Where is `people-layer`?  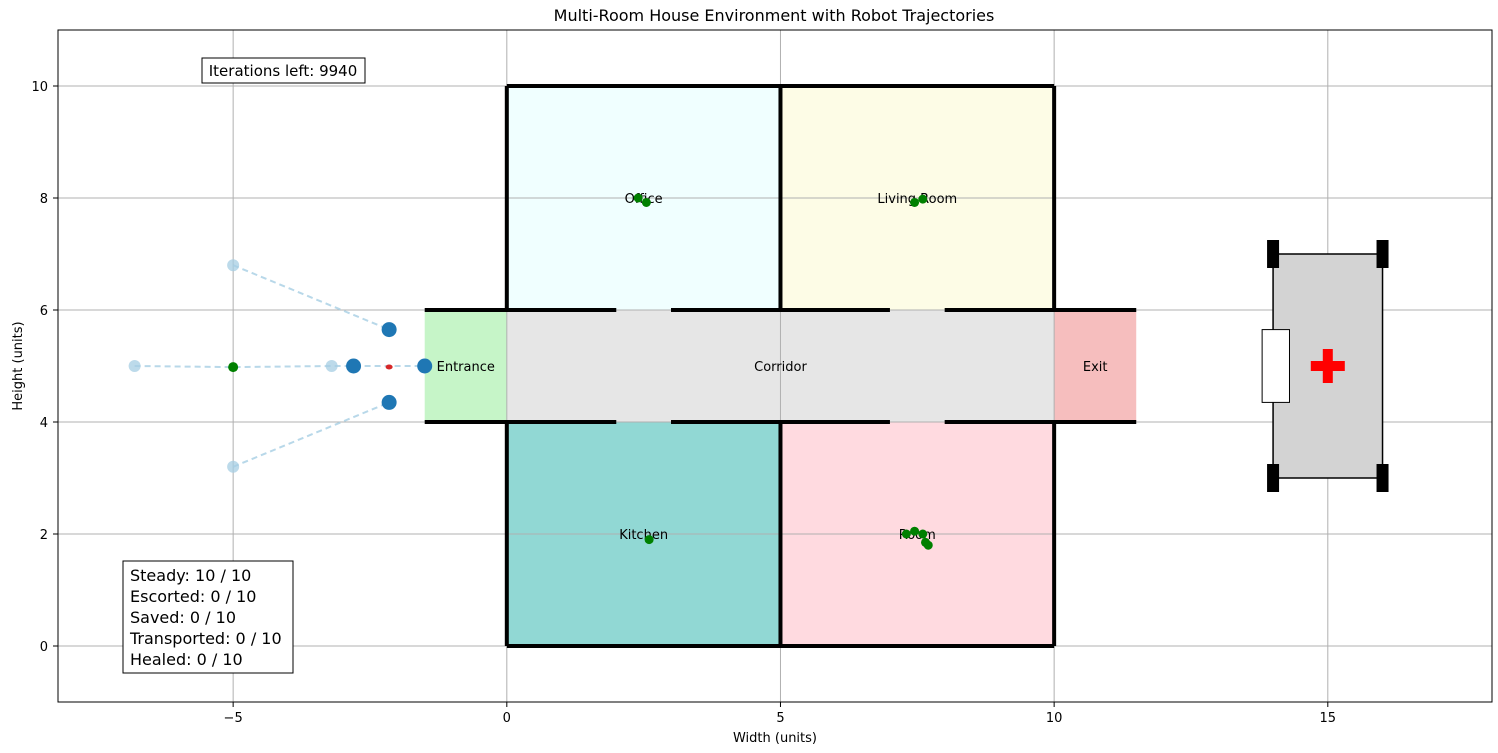 people-layer is located at coordinates (783, 371).